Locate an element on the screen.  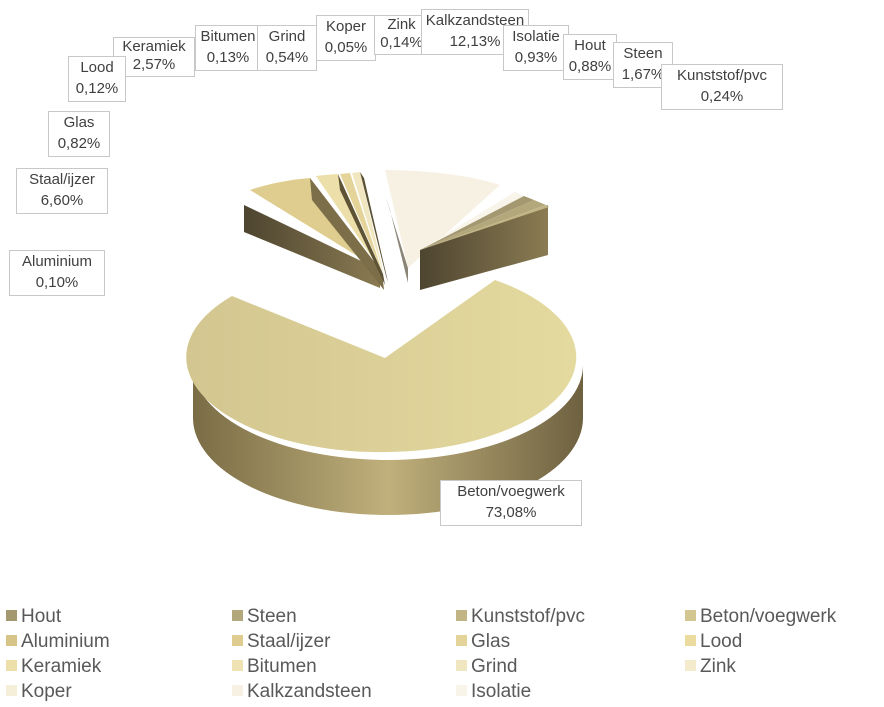
slice-kalkzandsteen-top is located at coordinates (442, 219).